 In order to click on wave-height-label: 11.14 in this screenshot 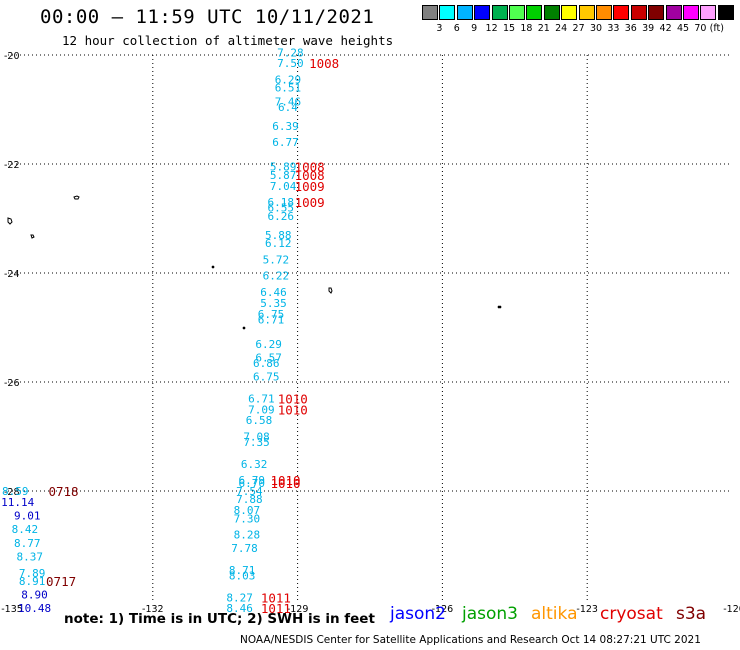, I will do `click(17, 502)`.